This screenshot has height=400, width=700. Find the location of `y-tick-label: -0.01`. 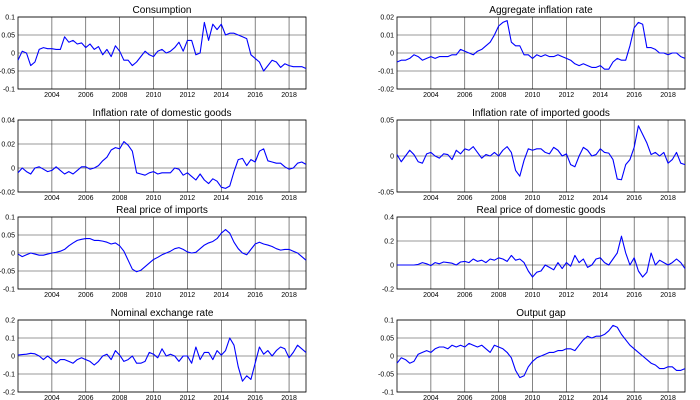

y-tick-label: -0.01 is located at coordinates (386, 72).